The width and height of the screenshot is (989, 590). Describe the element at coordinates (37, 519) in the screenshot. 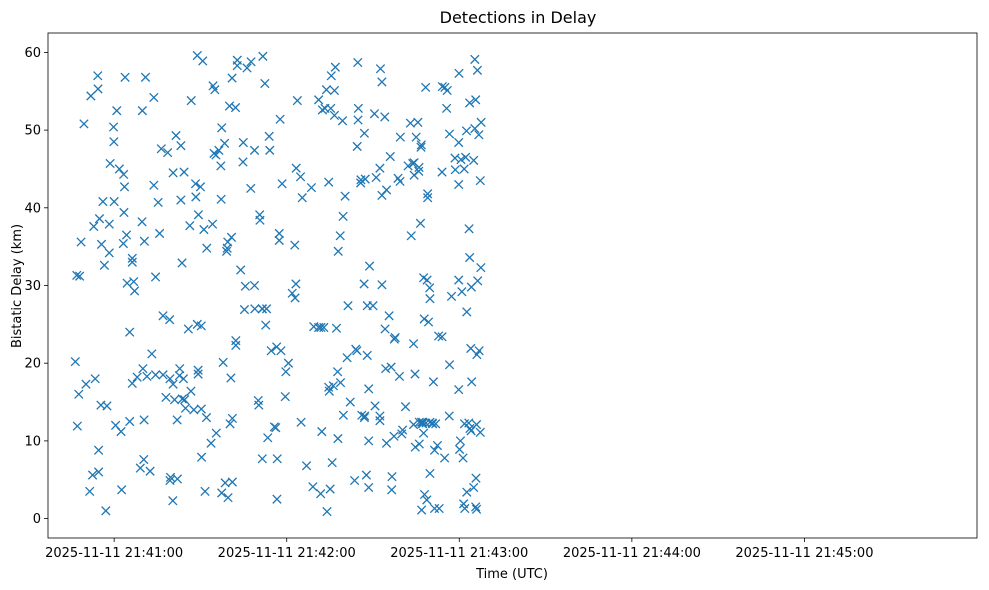

I see `y-tick-label: 0` at that location.